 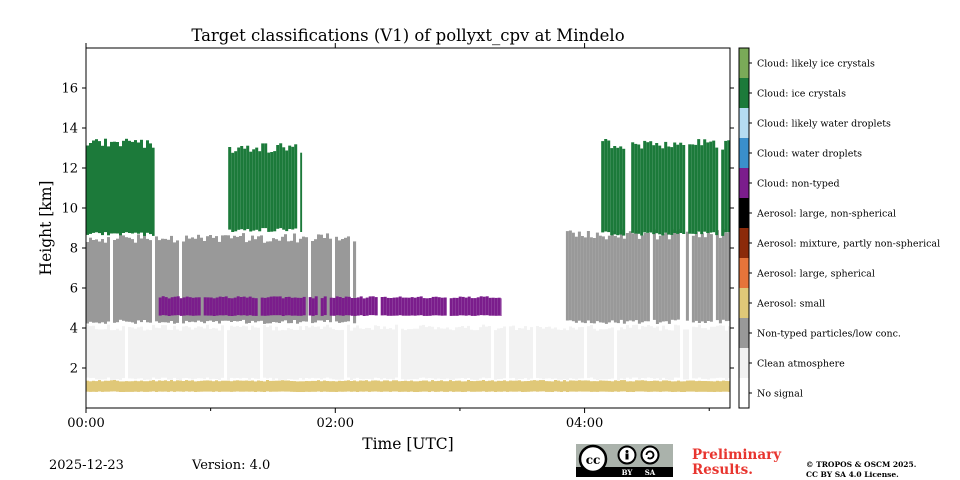 What do you see at coordinates (628, 472) in the screenshot?
I see `cc-by-label: BY` at bounding box center [628, 472].